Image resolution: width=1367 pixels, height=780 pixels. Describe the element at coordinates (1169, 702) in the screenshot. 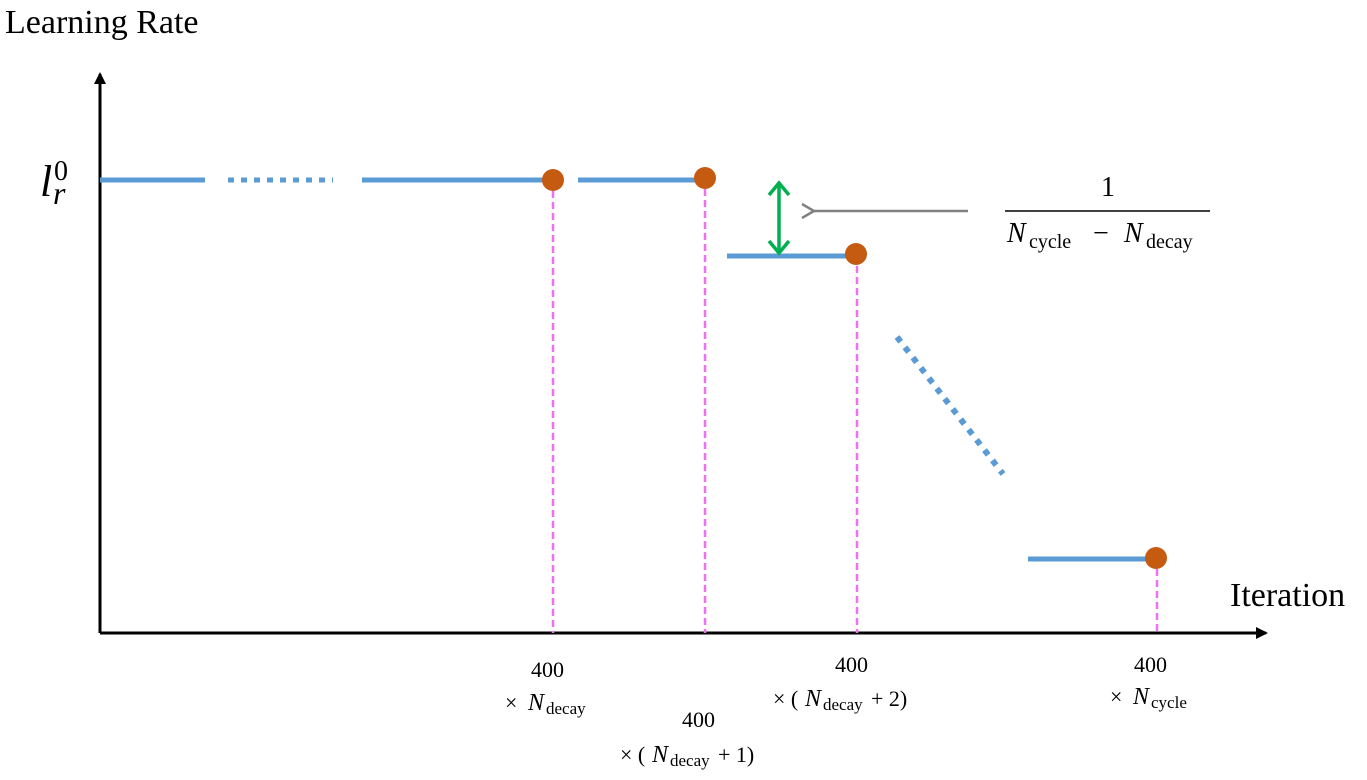

I see `x-tick-sub: cycle` at that location.